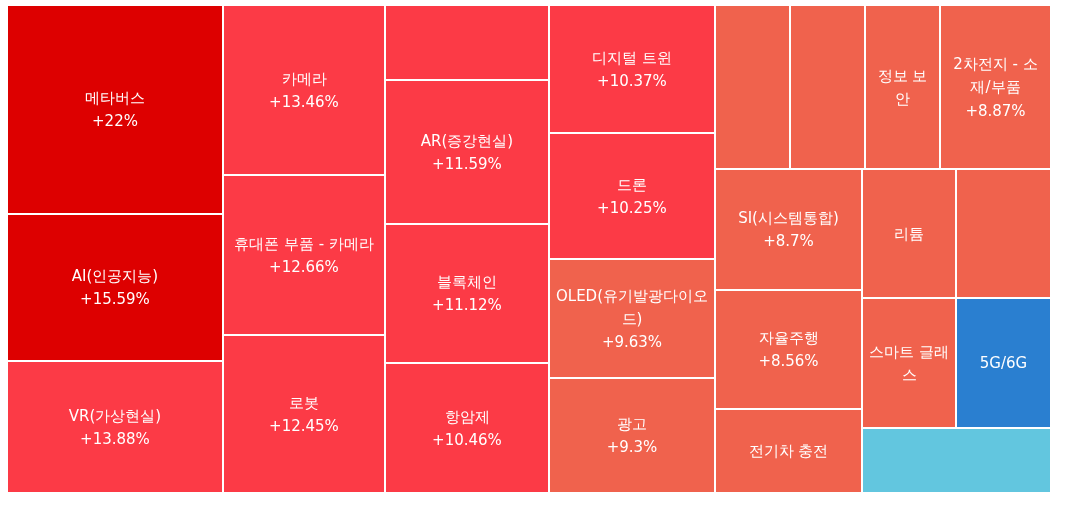 The height and width of the screenshot is (512, 1065). I want to click on category-label: 5G/6G, so click(1003, 363).